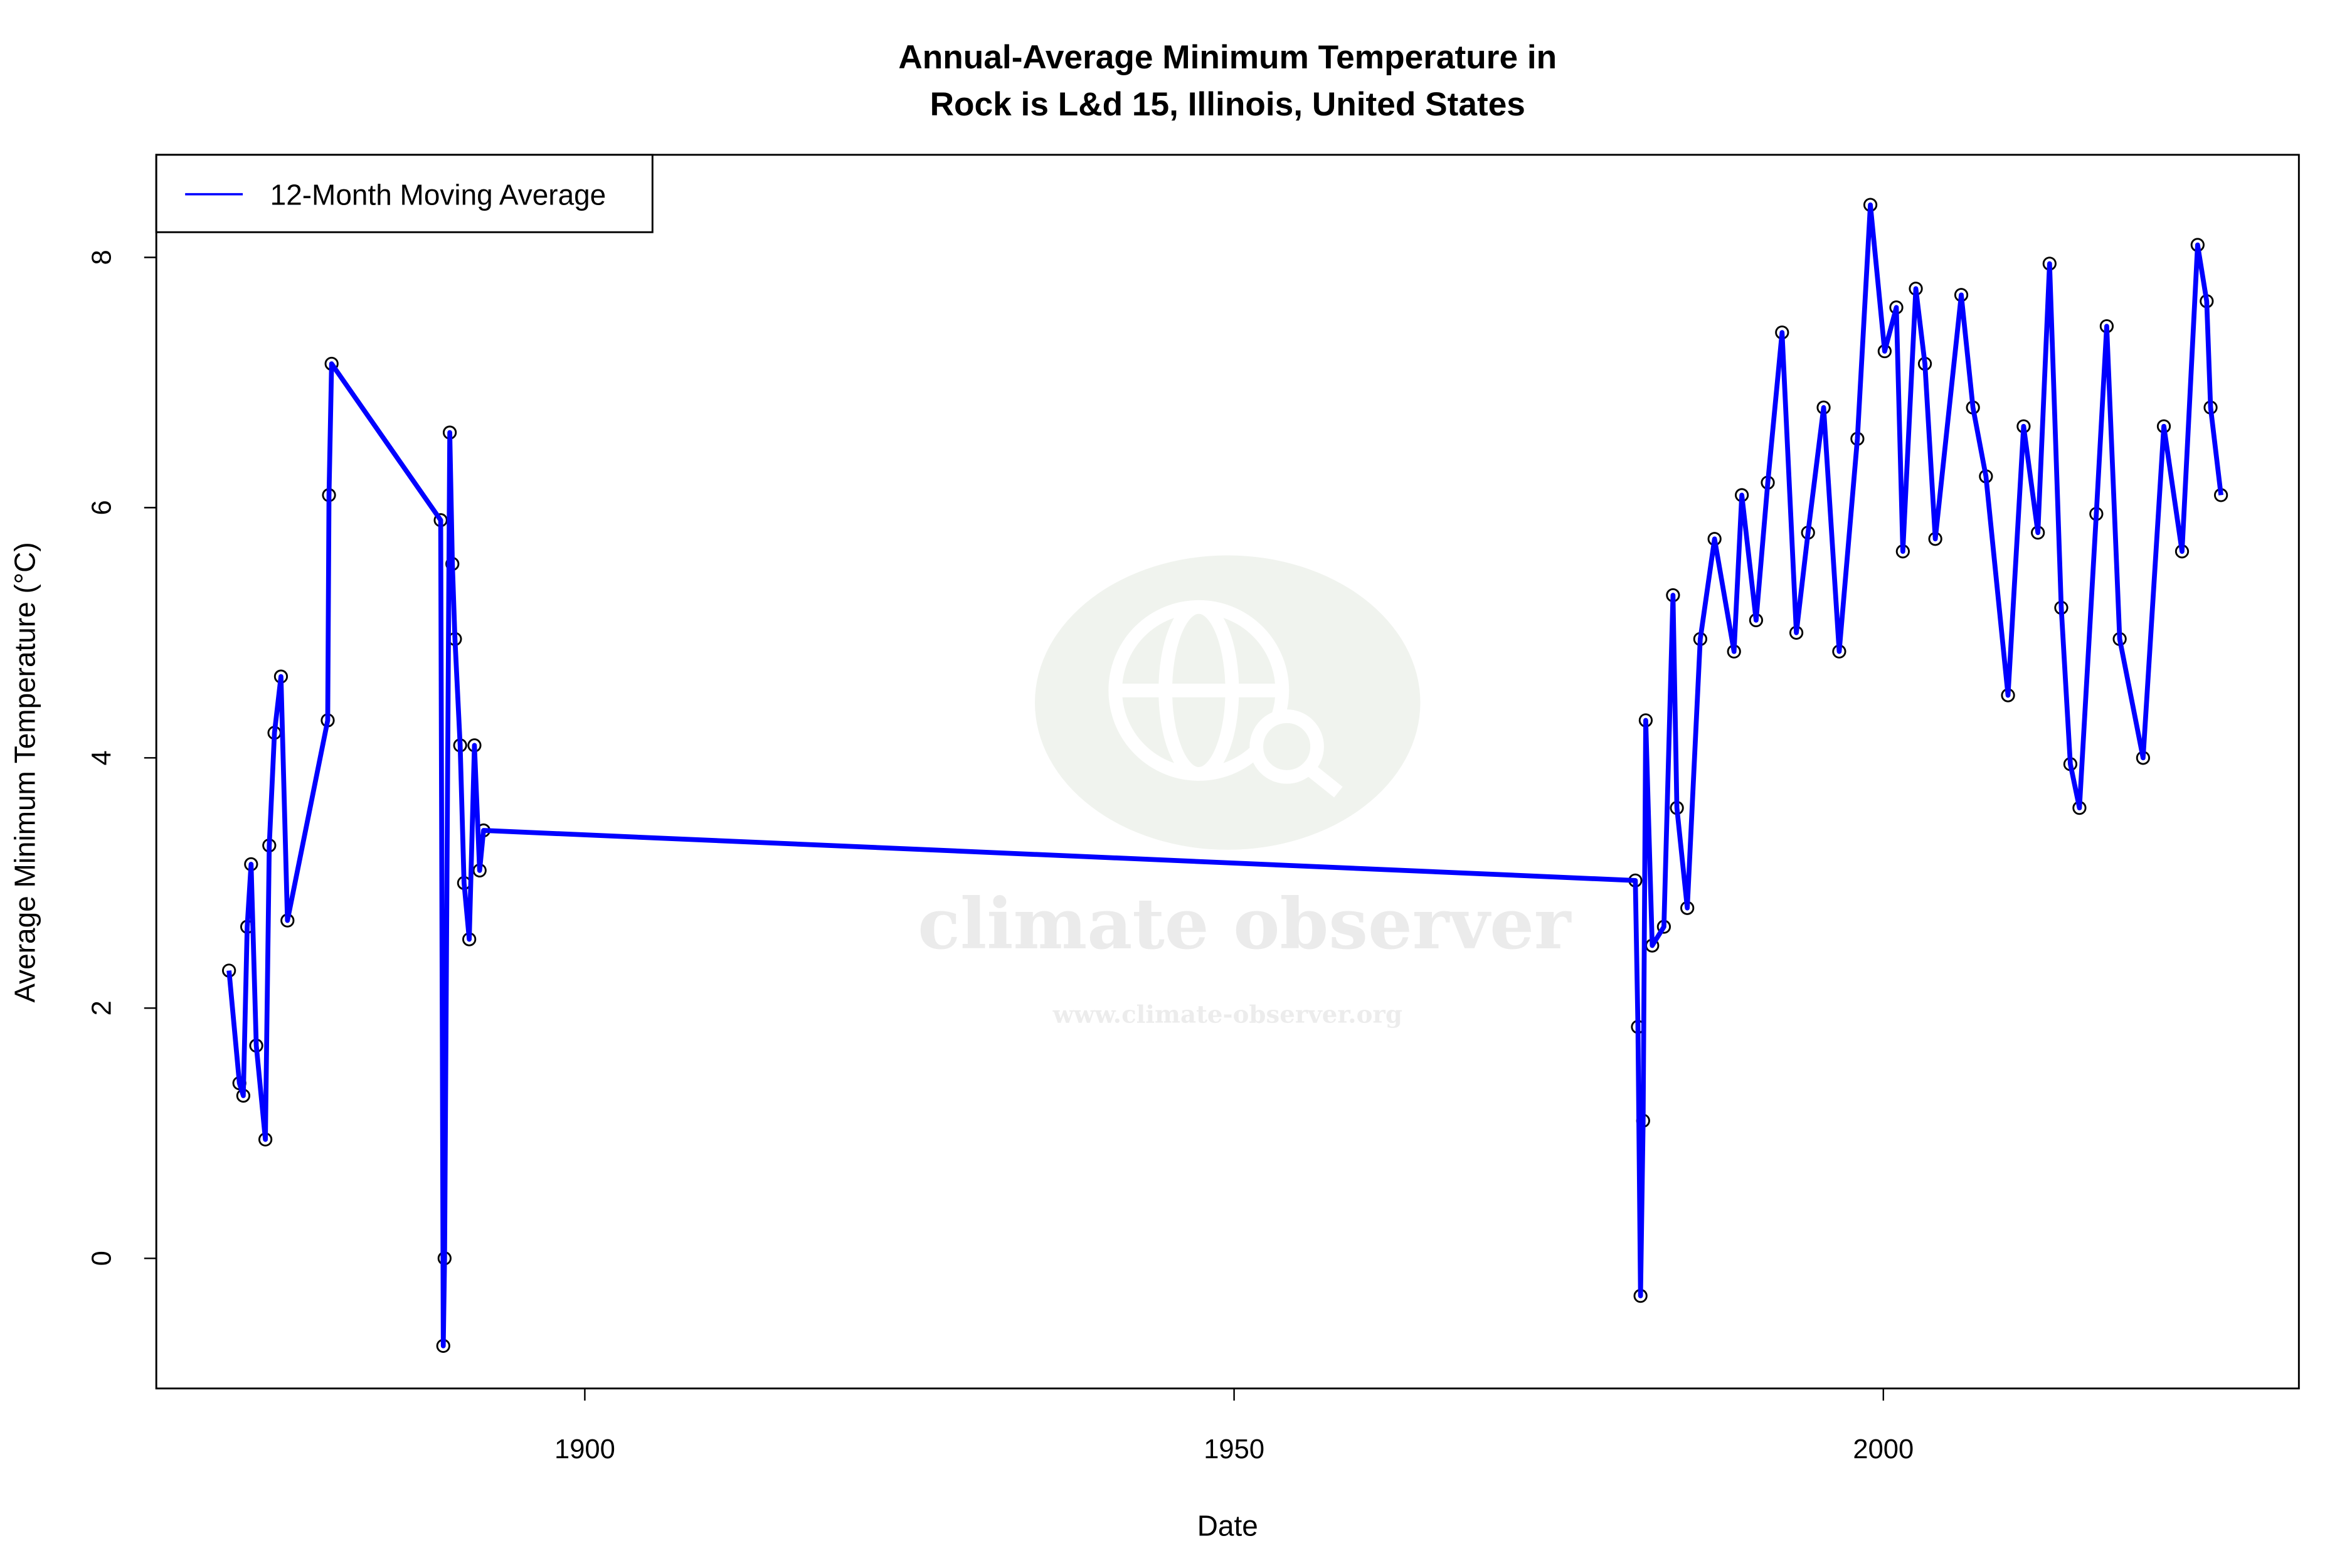 This screenshot has height=1568, width=2352. Describe the element at coordinates (102, 257) in the screenshot. I see `y-tick-label: 8` at that location.